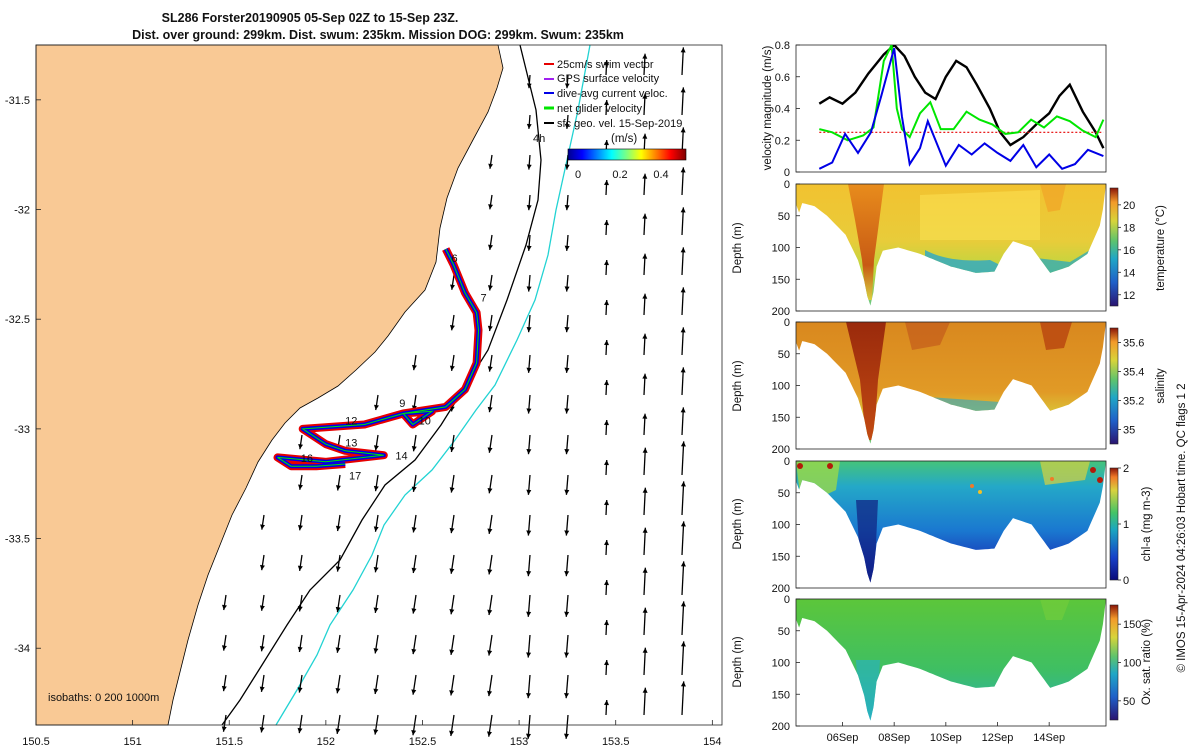  I want to click on salinity-colorbar, so click(1114, 386).